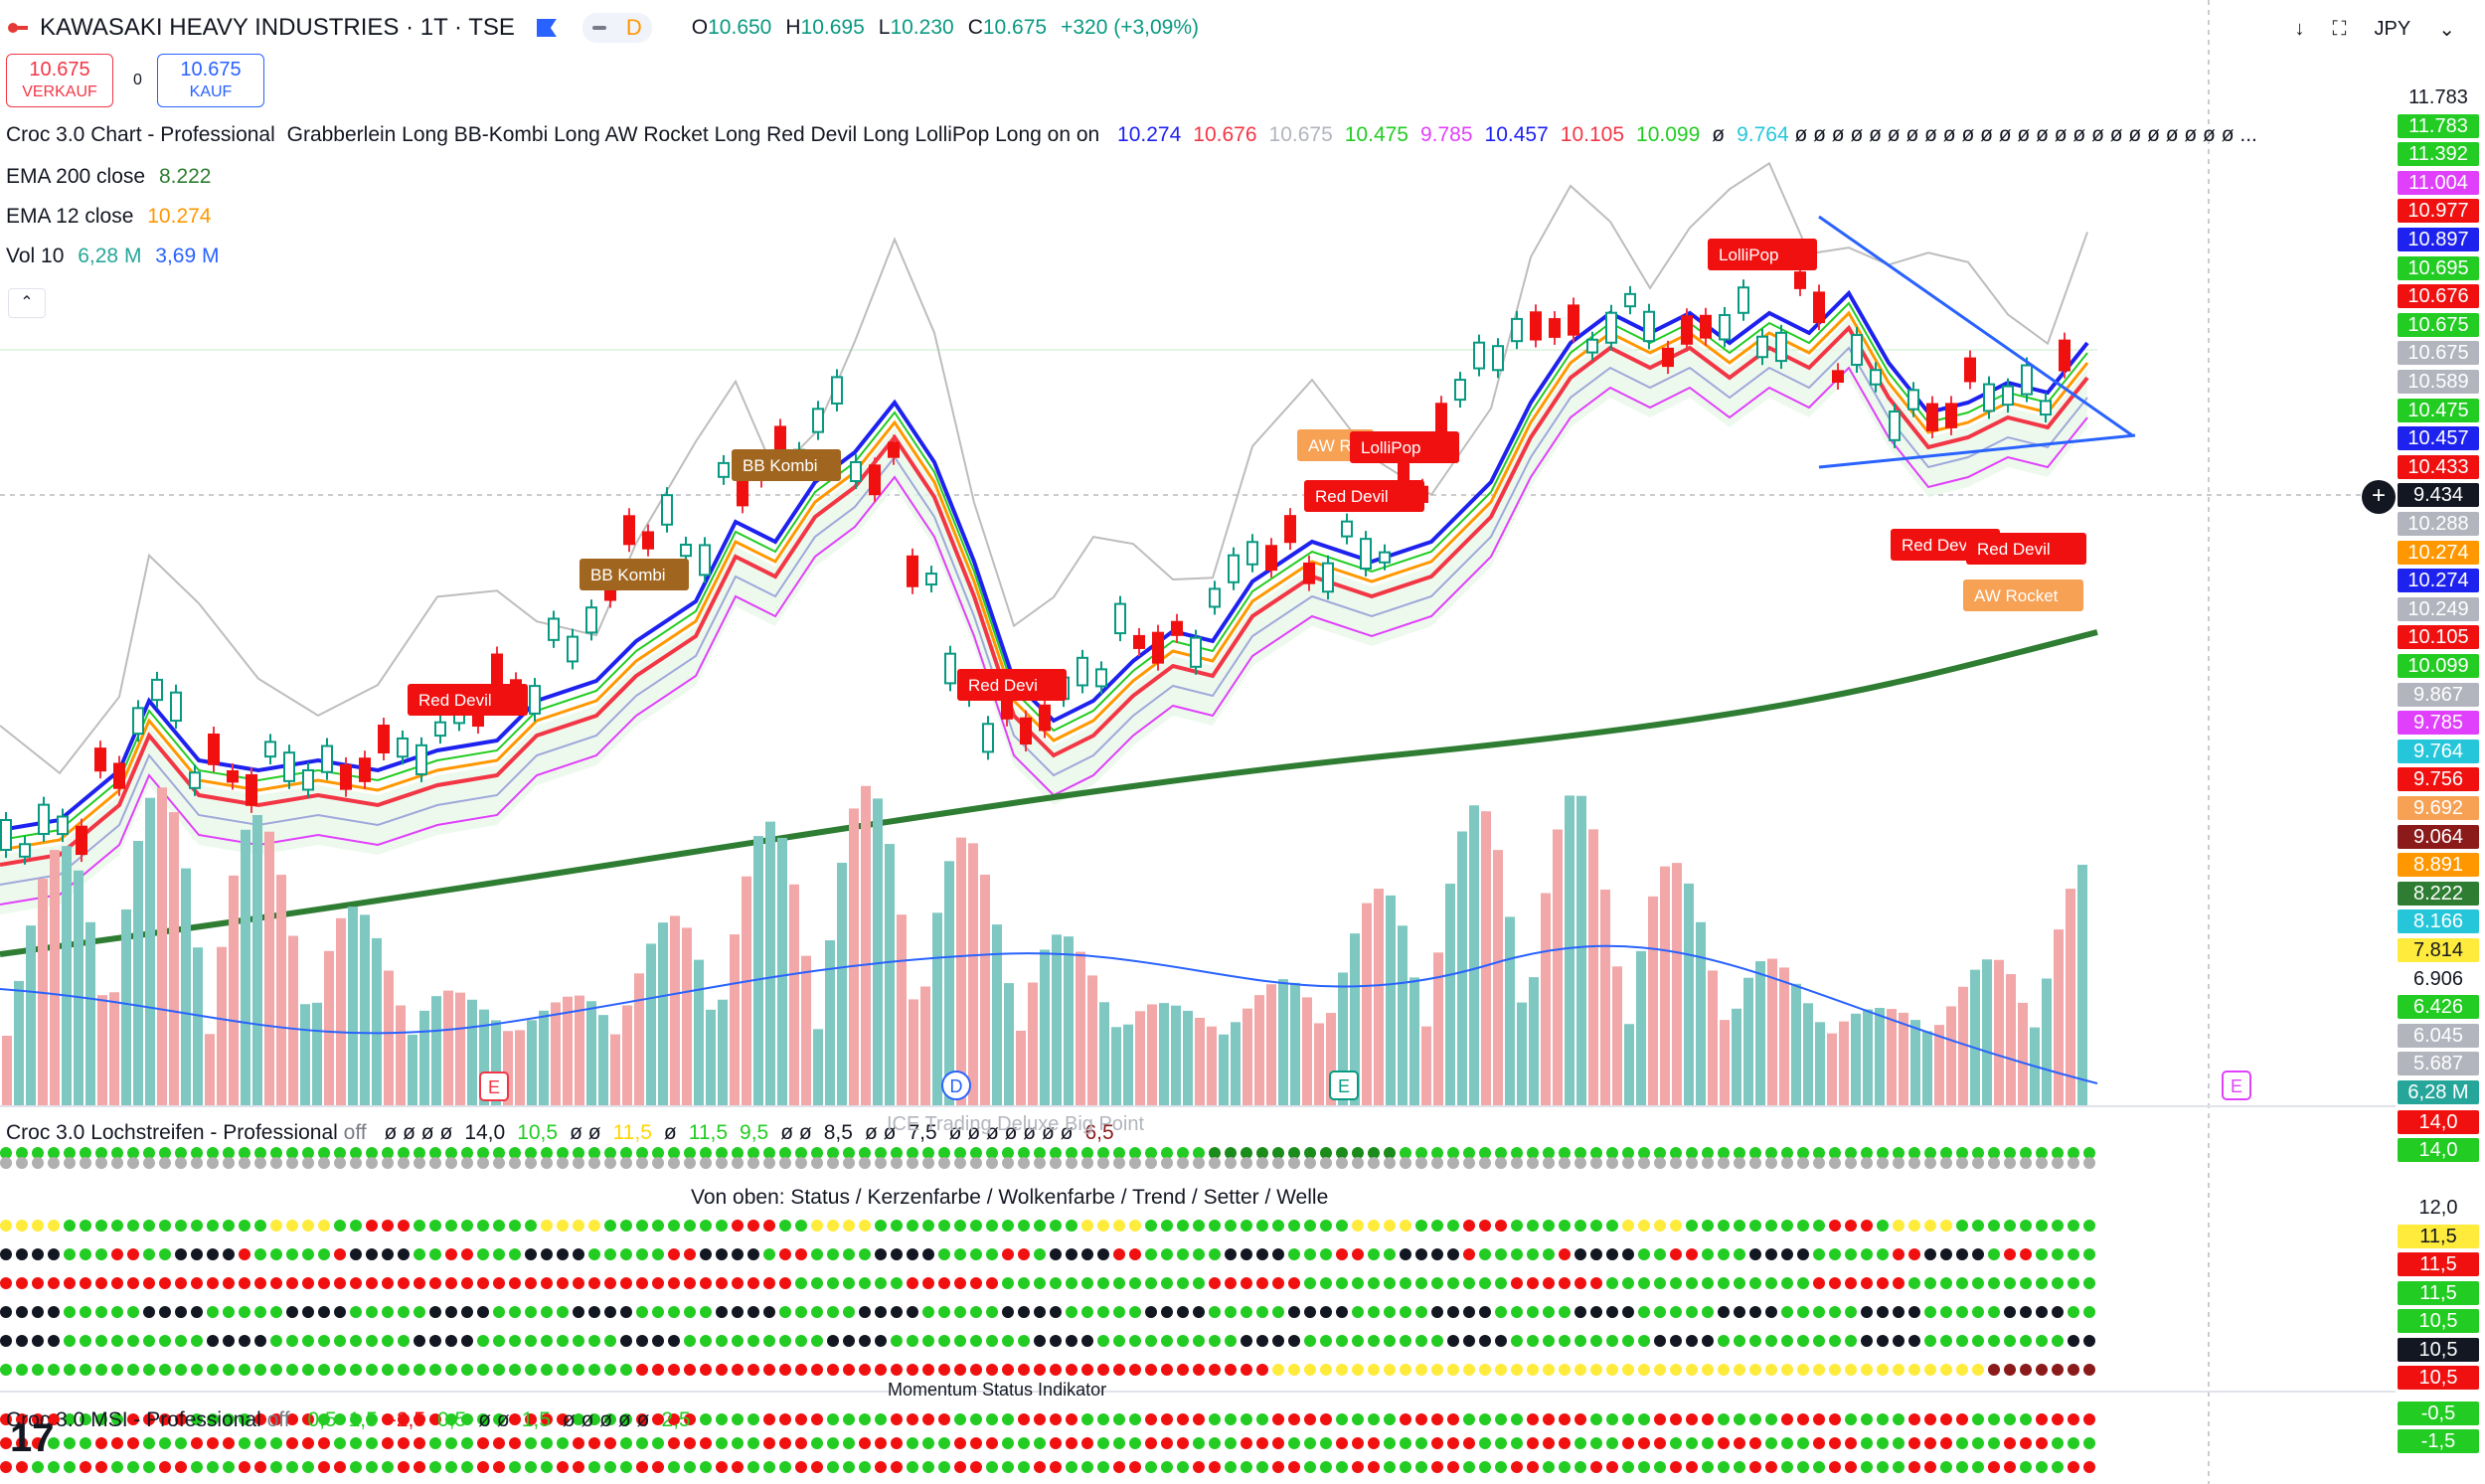 This screenshot has height=1484, width=2485. Describe the element at coordinates (27, 303) in the screenshot. I see `collapse-legend-button: ⌃` at that location.